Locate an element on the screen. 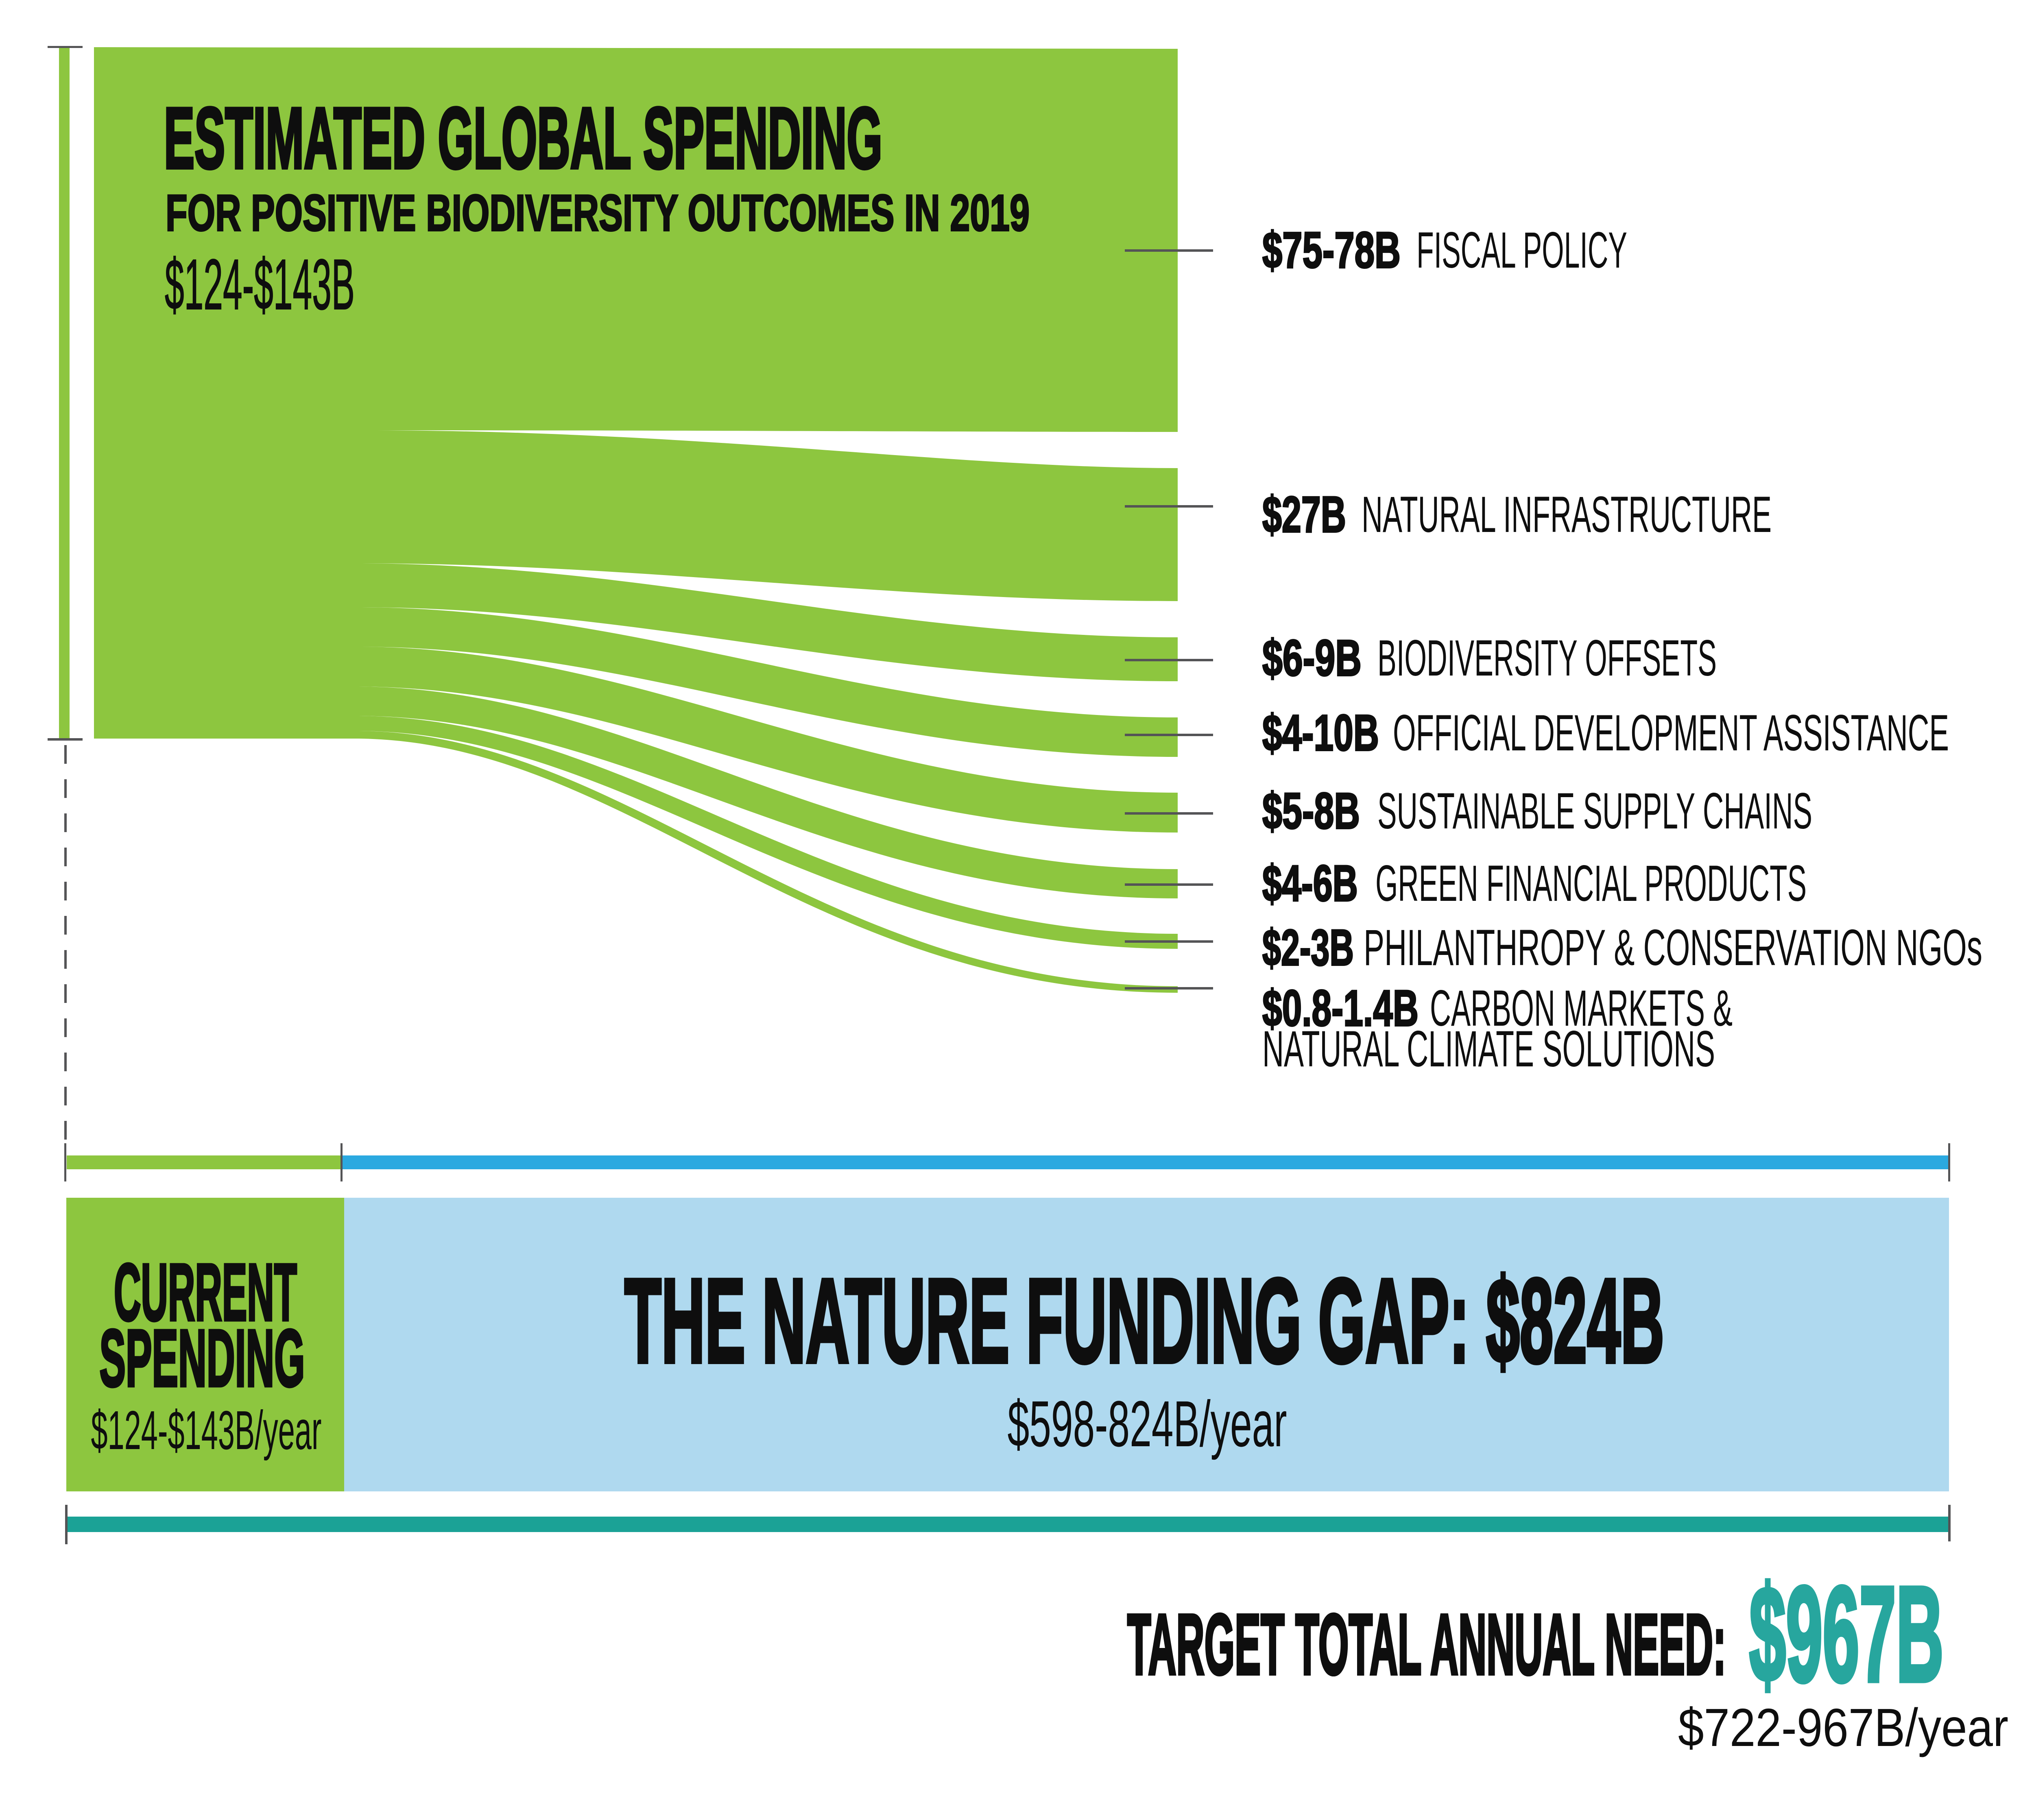  svg-text: $598-824B/year is located at coordinates (1147, 1423).